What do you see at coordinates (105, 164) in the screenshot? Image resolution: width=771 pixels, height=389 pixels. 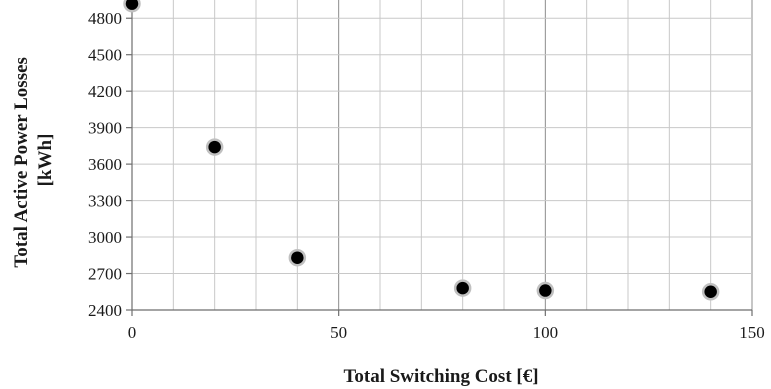 I see `y-tick-label: 3600` at bounding box center [105, 164].